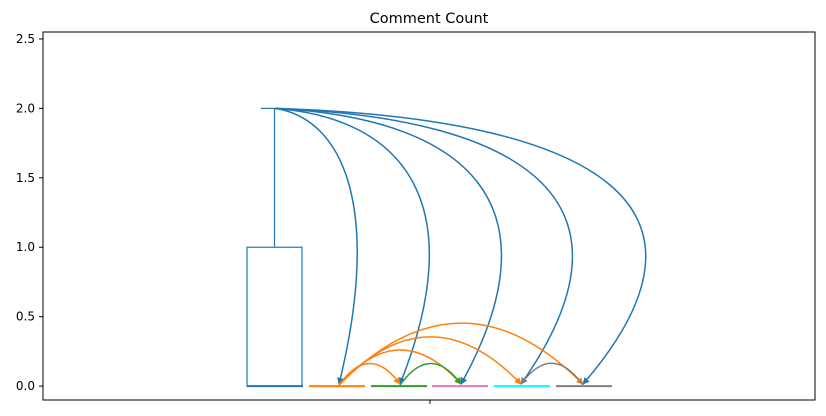 The image size is (826, 416). What do you see at coordinates (25, 317) in the screenshot?
I see `y-tick-label: 0.5` at bounding box center [25, 317].